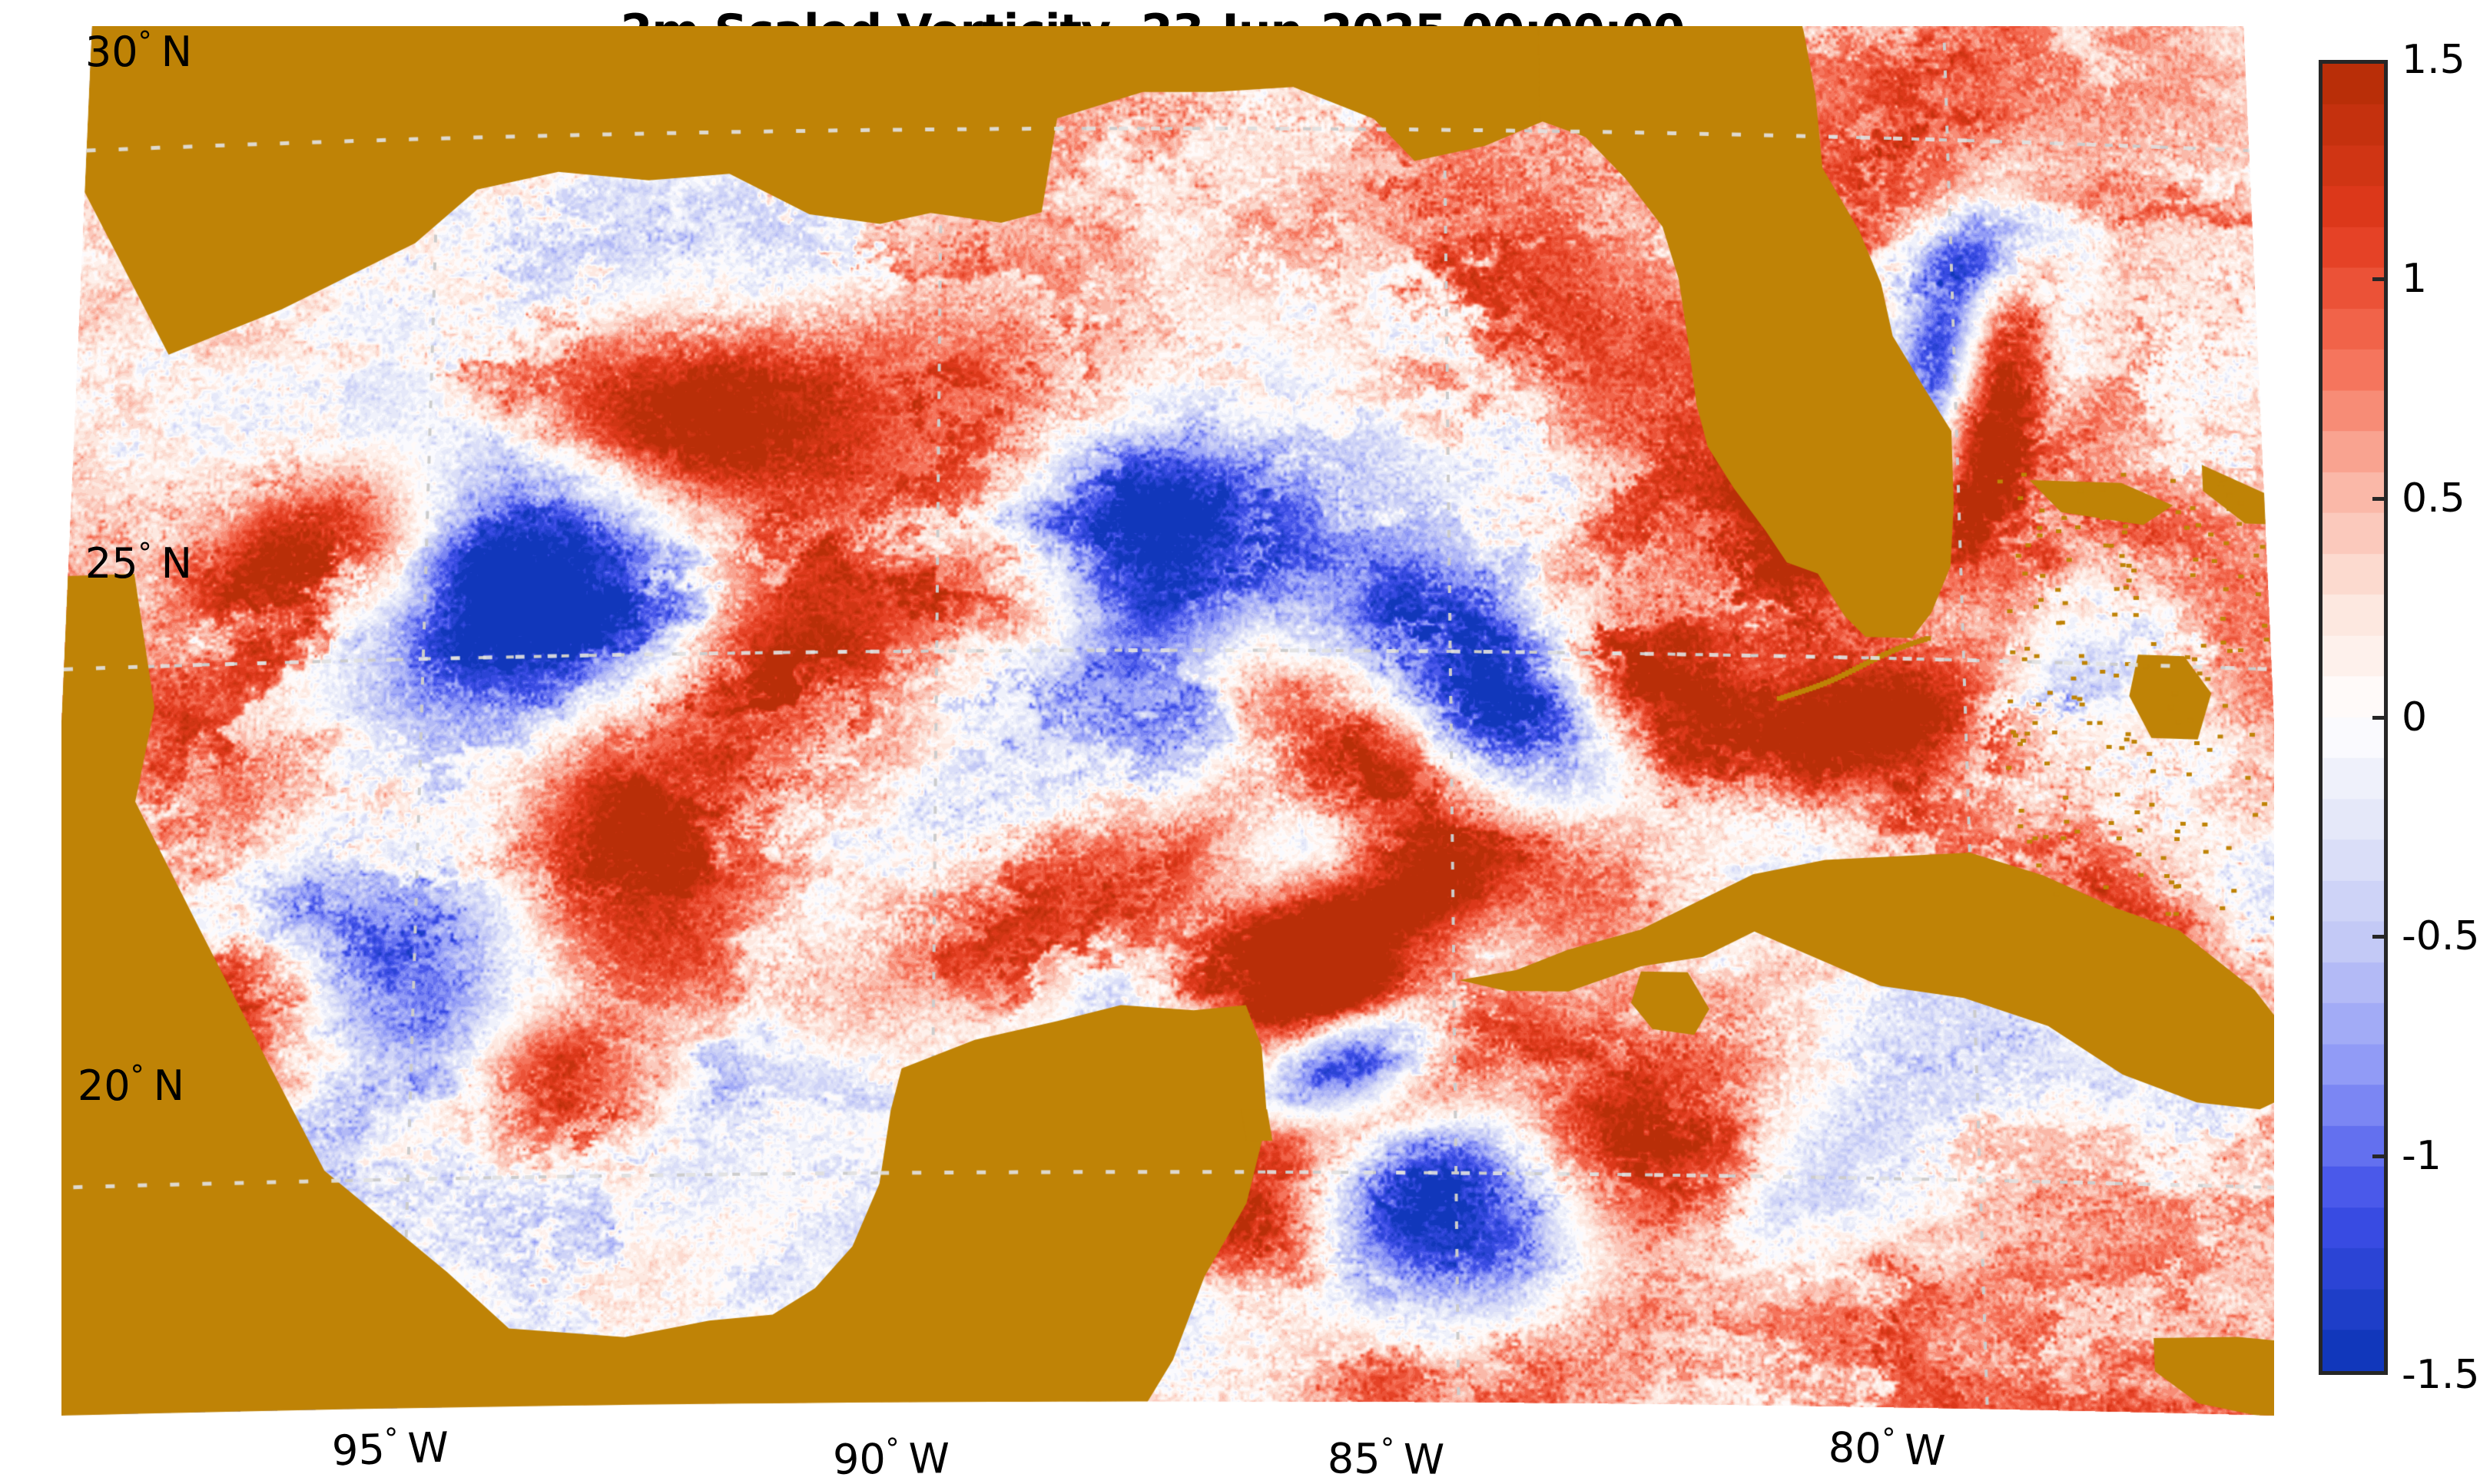  I want to click on lat-tick-label-20n: 20° N, so click(92, 1085).